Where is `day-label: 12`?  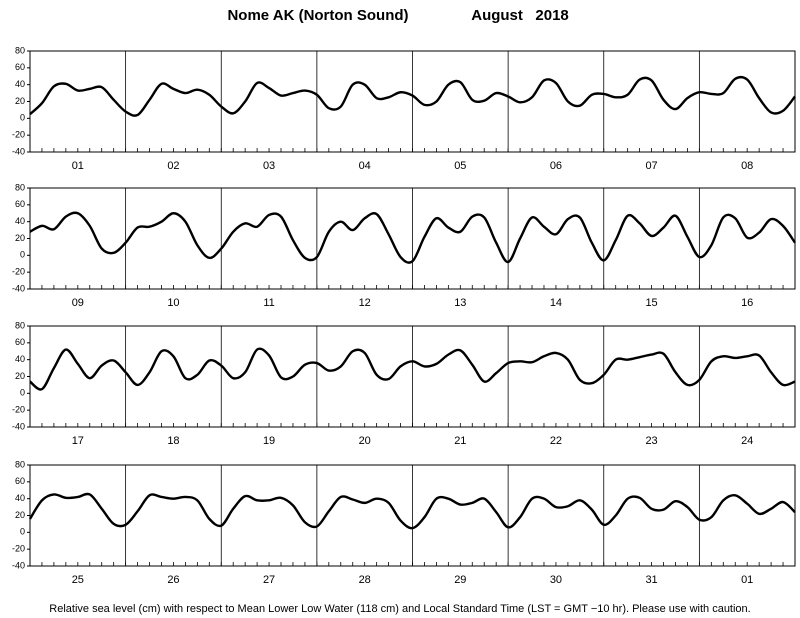
day-label: 12 is located at coordinates (365, 303).